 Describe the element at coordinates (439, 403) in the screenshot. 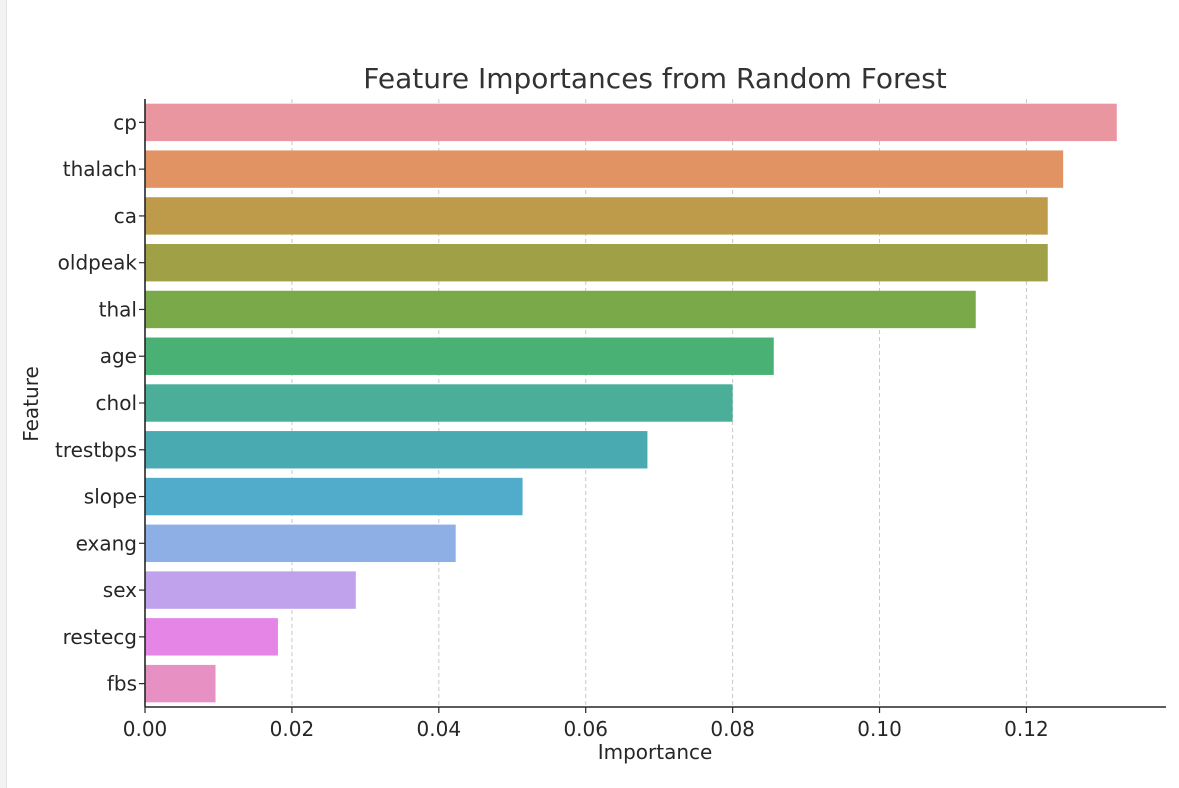

I see `bar-chol` at that location.